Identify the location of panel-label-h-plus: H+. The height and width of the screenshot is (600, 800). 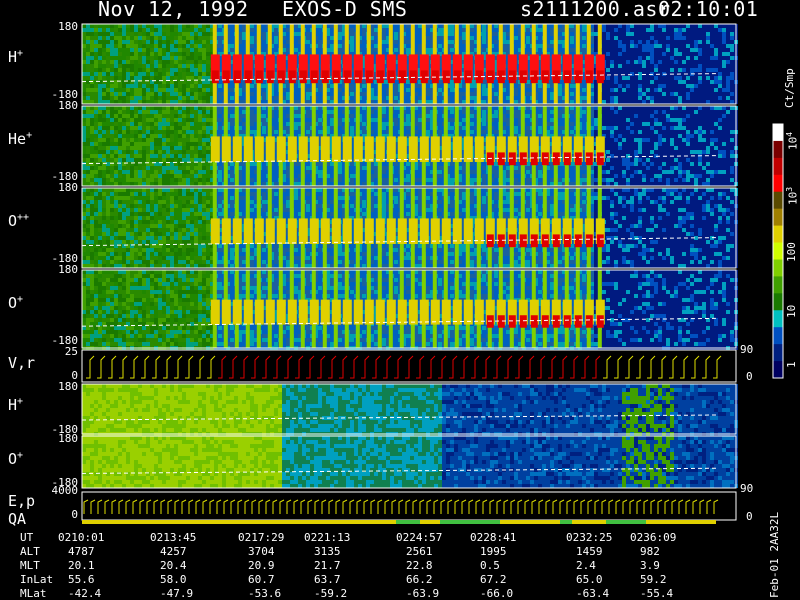
(16, 57).